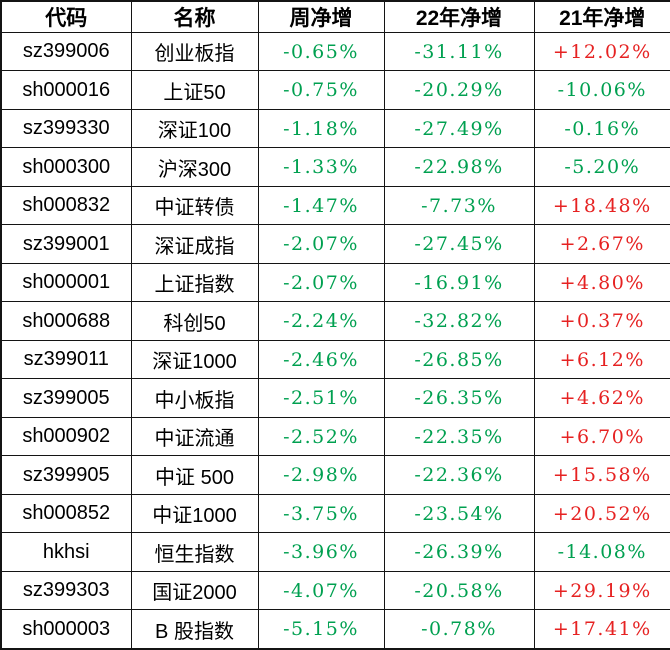 This screenshot has width=670, height=650. I want to click on week-change-cell: -3.75%, so click(321, 513).